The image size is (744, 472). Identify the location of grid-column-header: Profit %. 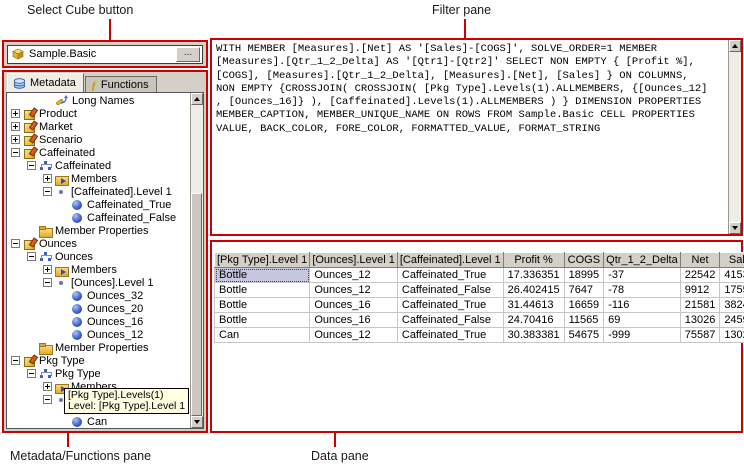
(533, 260).